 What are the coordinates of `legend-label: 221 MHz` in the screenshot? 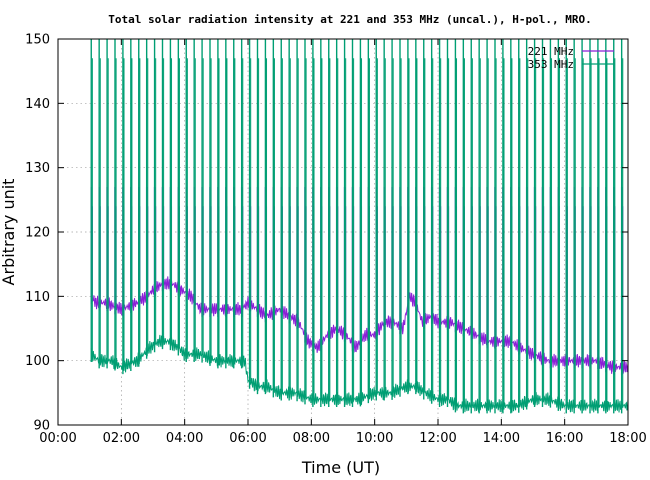 It's located at (551, 51).